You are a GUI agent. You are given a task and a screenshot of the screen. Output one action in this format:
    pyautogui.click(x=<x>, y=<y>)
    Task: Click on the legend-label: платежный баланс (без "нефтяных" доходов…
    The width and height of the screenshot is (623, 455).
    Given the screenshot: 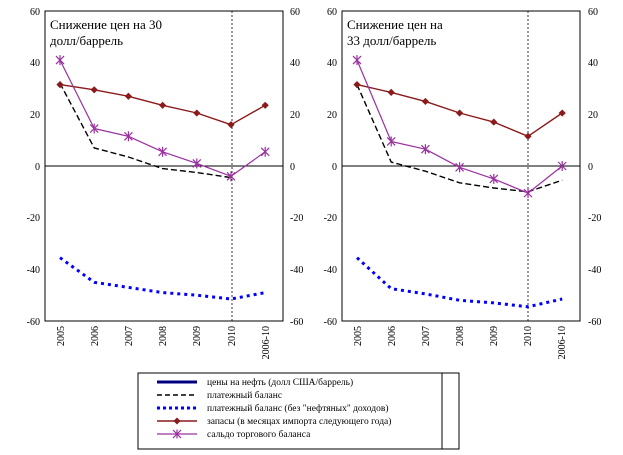 What is the action you would take?
    pyautogui.click(x=298, y=408)
    